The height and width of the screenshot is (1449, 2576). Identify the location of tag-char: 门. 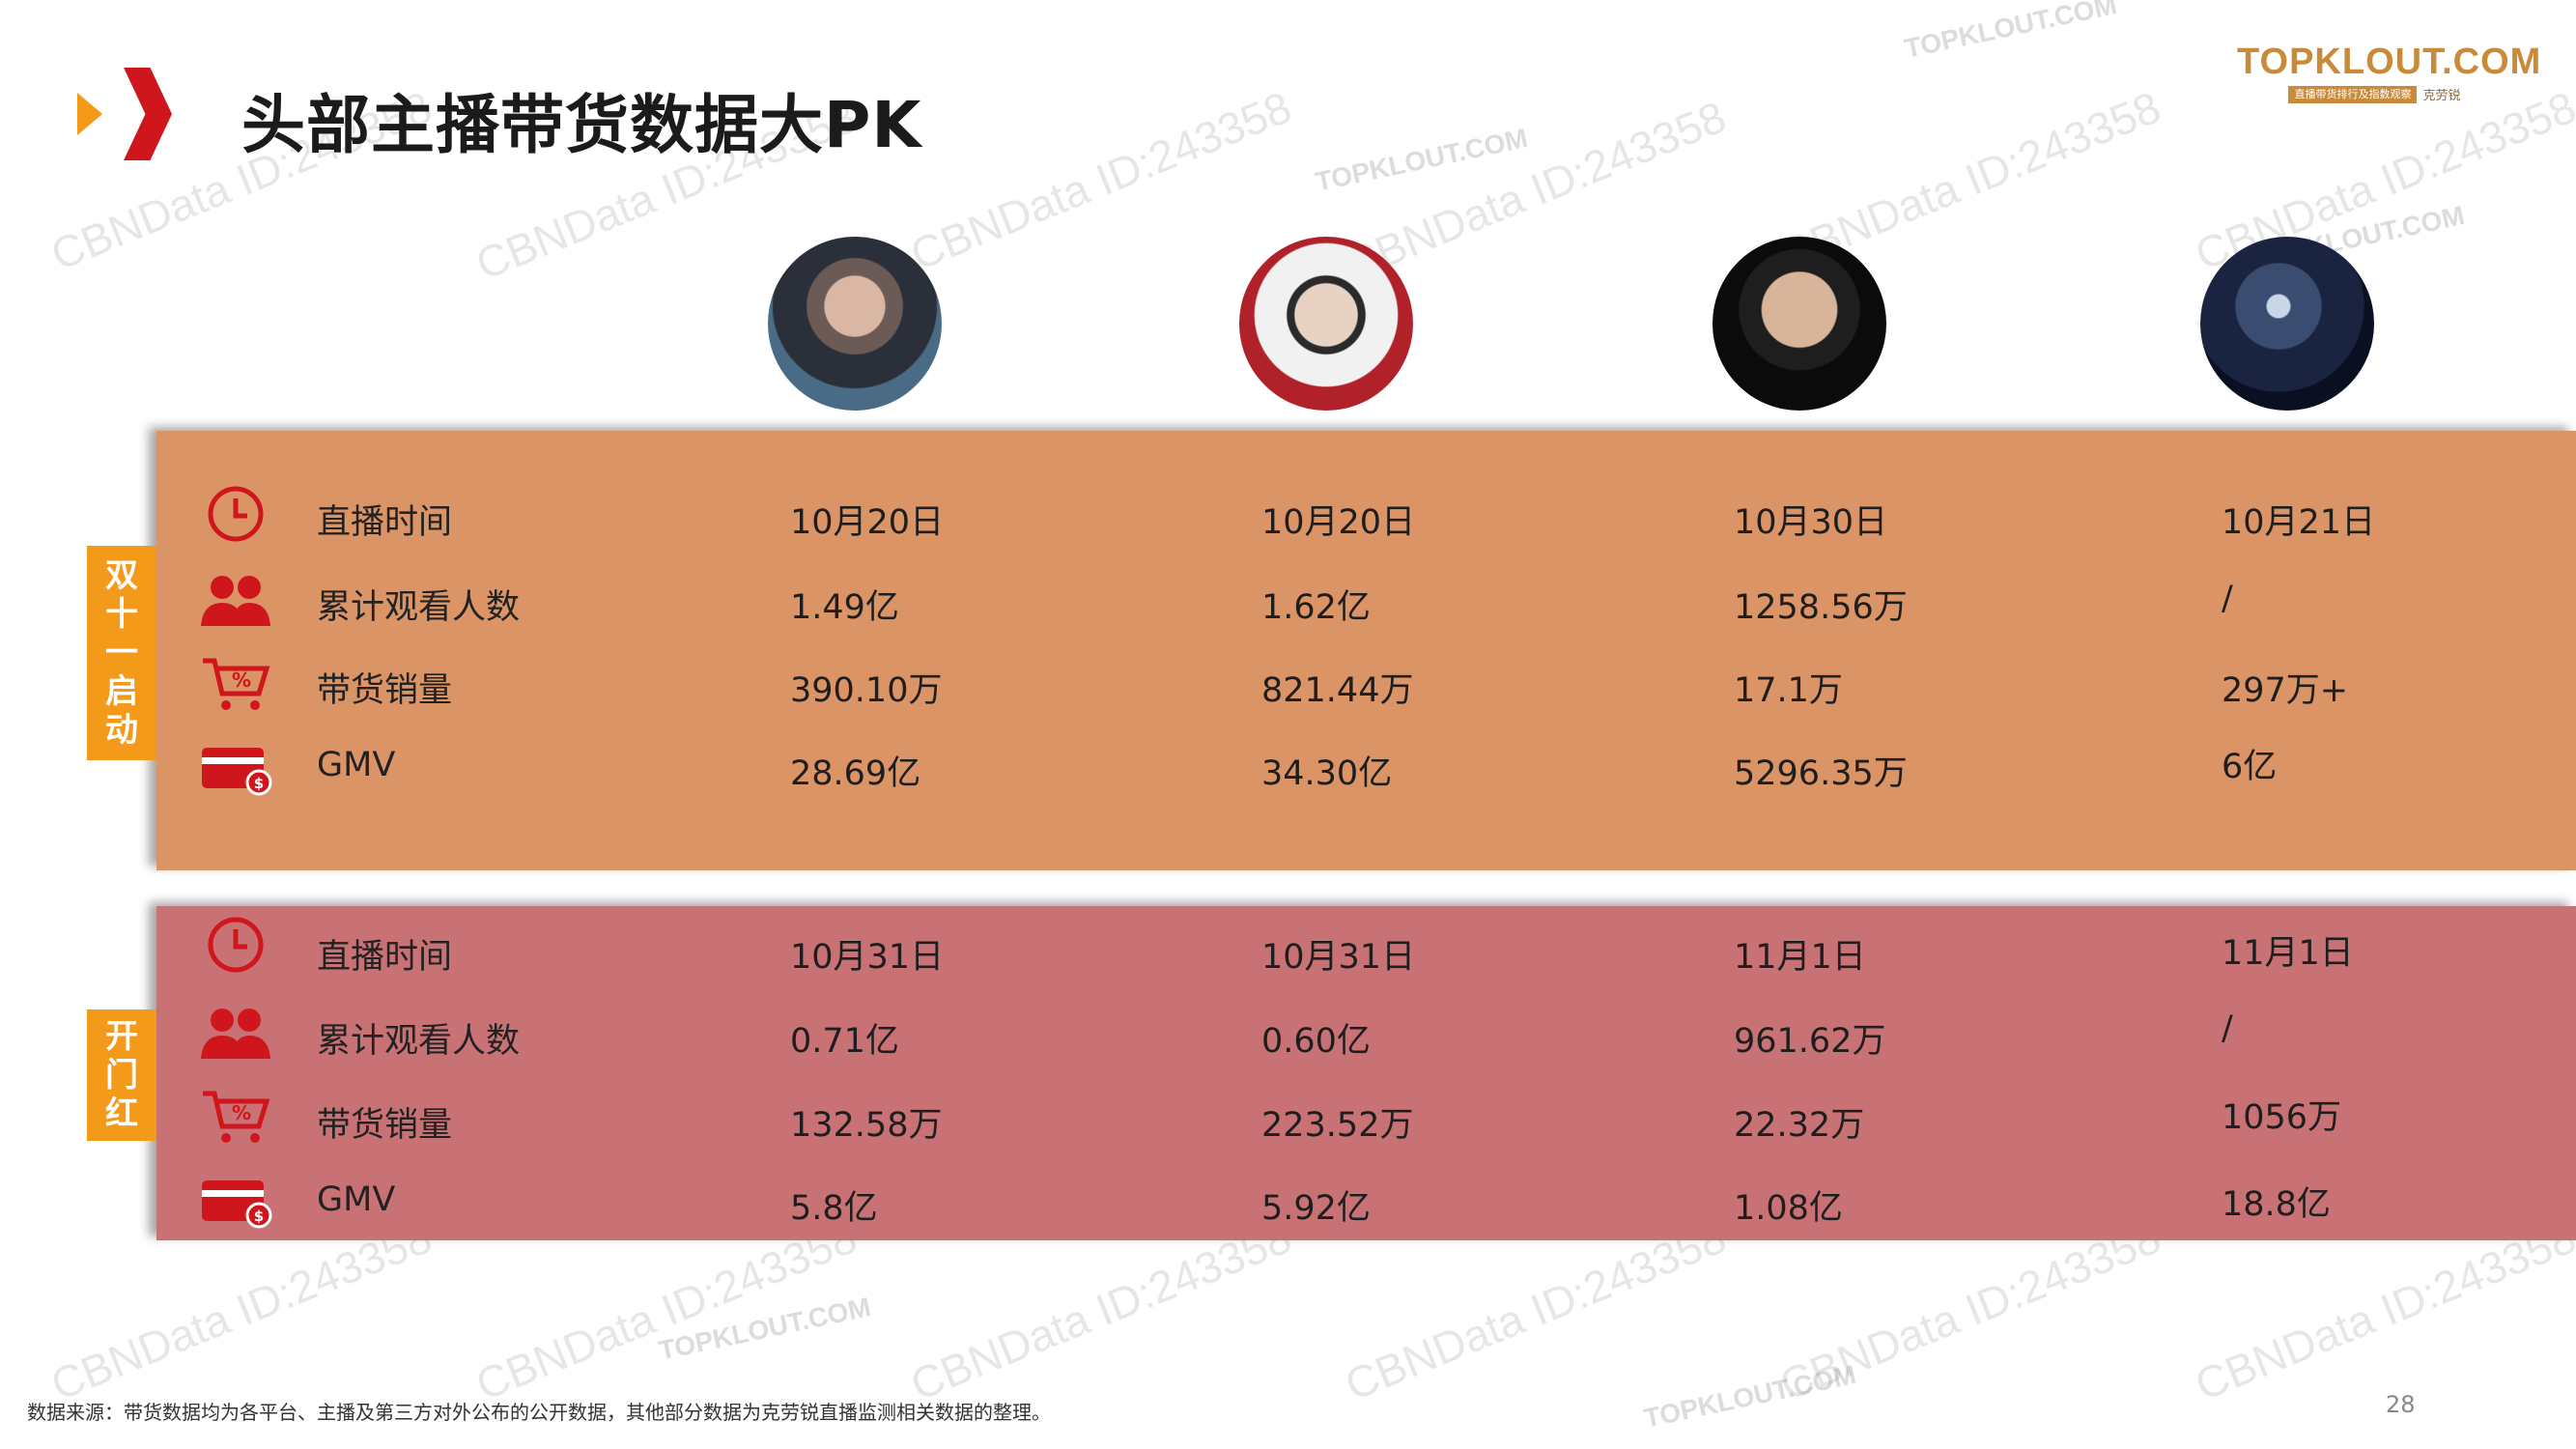
(121, 1075).